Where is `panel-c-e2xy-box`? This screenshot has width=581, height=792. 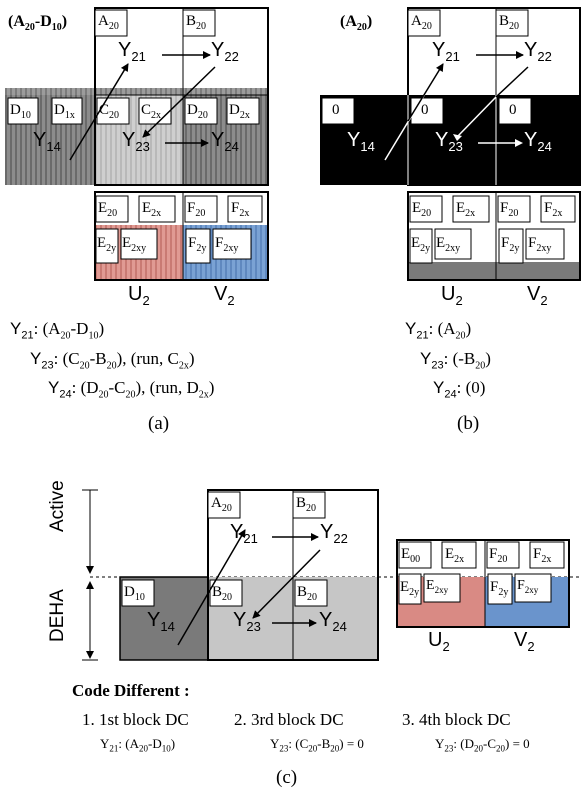 panel-c-e2xy-box is located at coordinates (442, 588).